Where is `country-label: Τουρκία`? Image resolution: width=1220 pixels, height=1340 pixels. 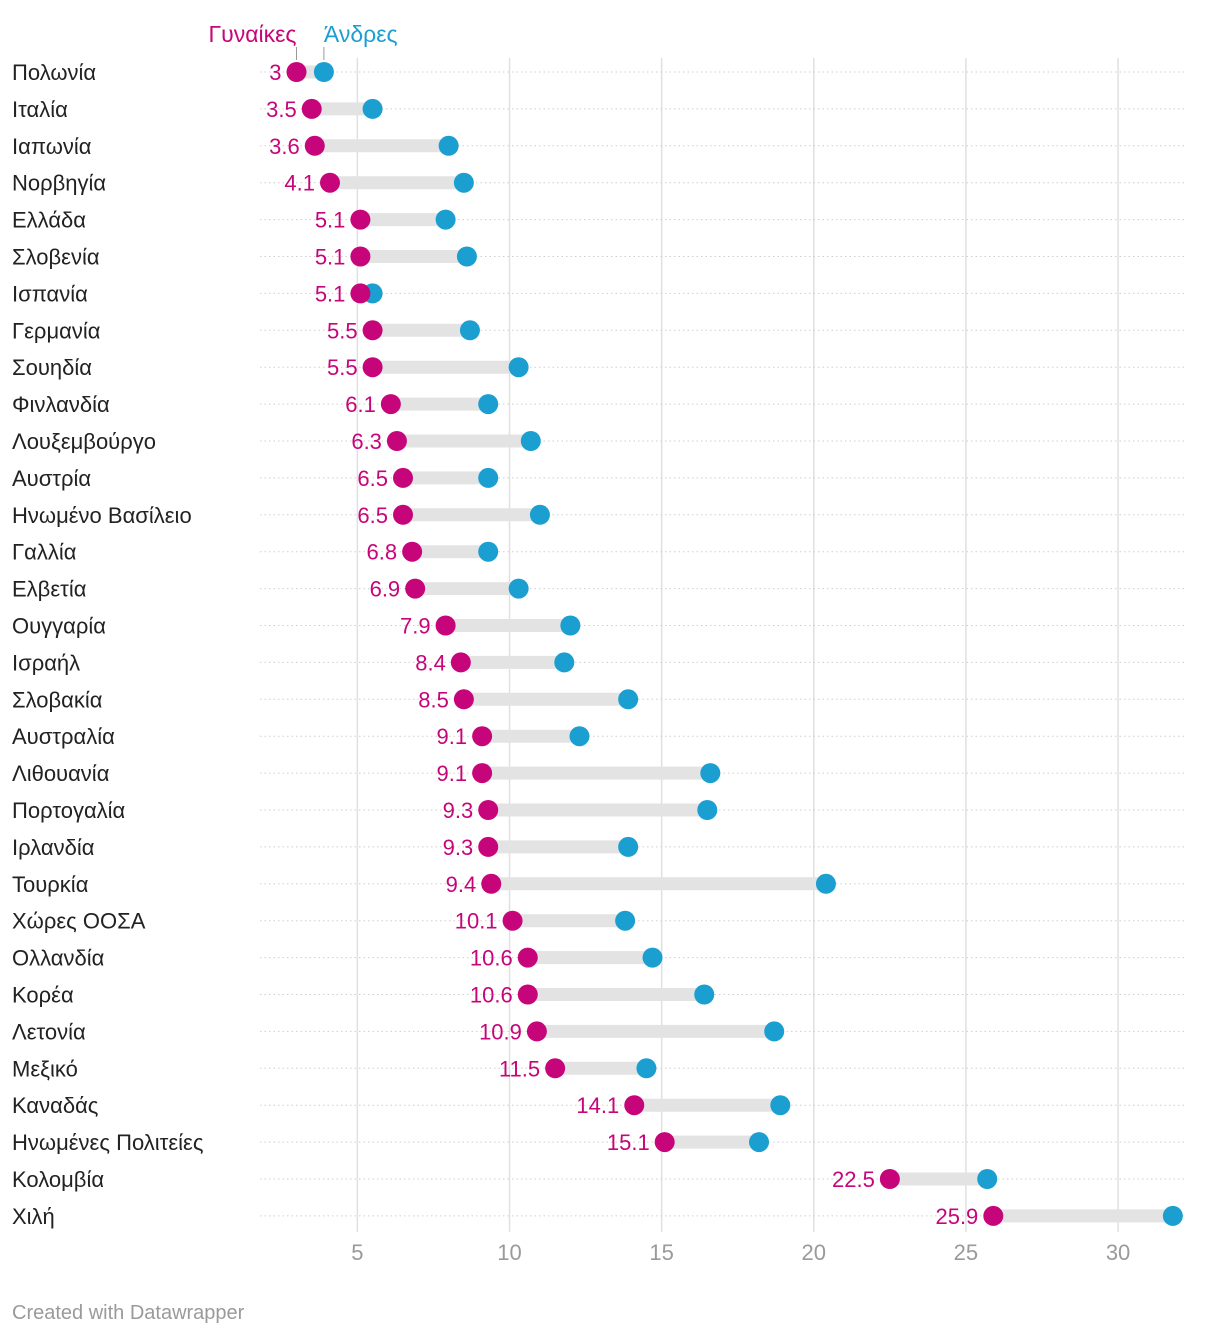
country-label: Τουρκία is located at coordinates (50, 884).